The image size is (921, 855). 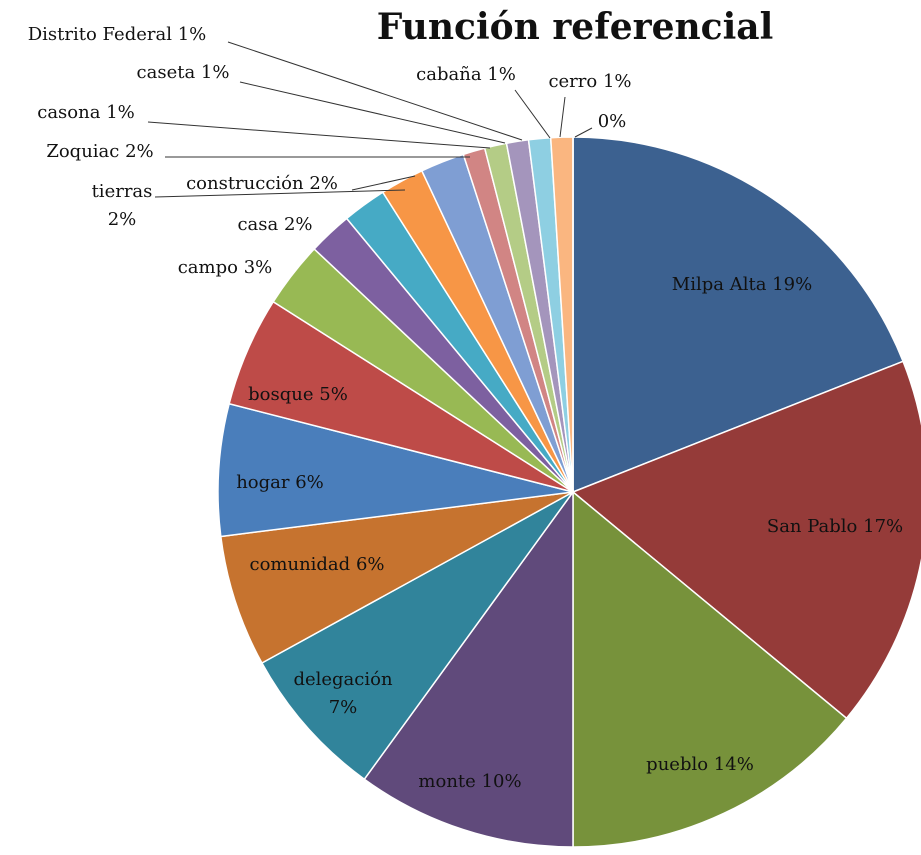 I want to click on data-label: Zoquiac 2%, so click(x=99, y=151).